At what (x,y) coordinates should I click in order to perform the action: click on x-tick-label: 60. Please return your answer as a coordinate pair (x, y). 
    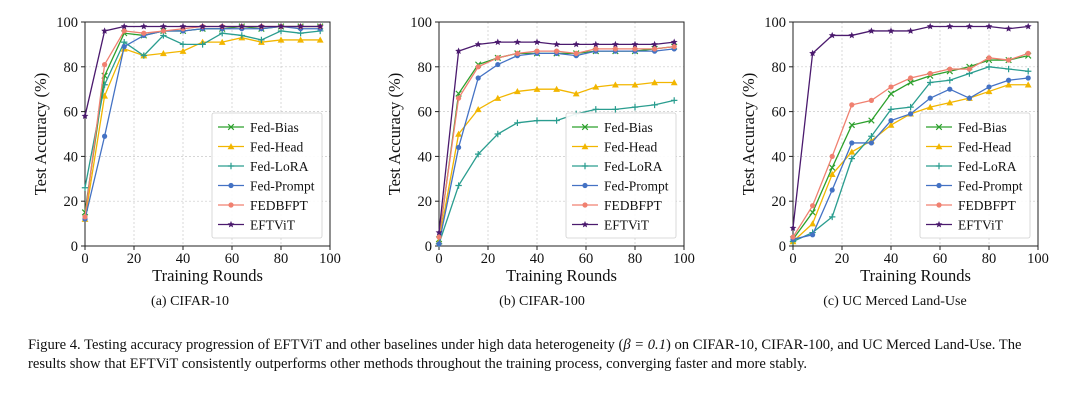
    Looking at the image, I should click on (232, 259).